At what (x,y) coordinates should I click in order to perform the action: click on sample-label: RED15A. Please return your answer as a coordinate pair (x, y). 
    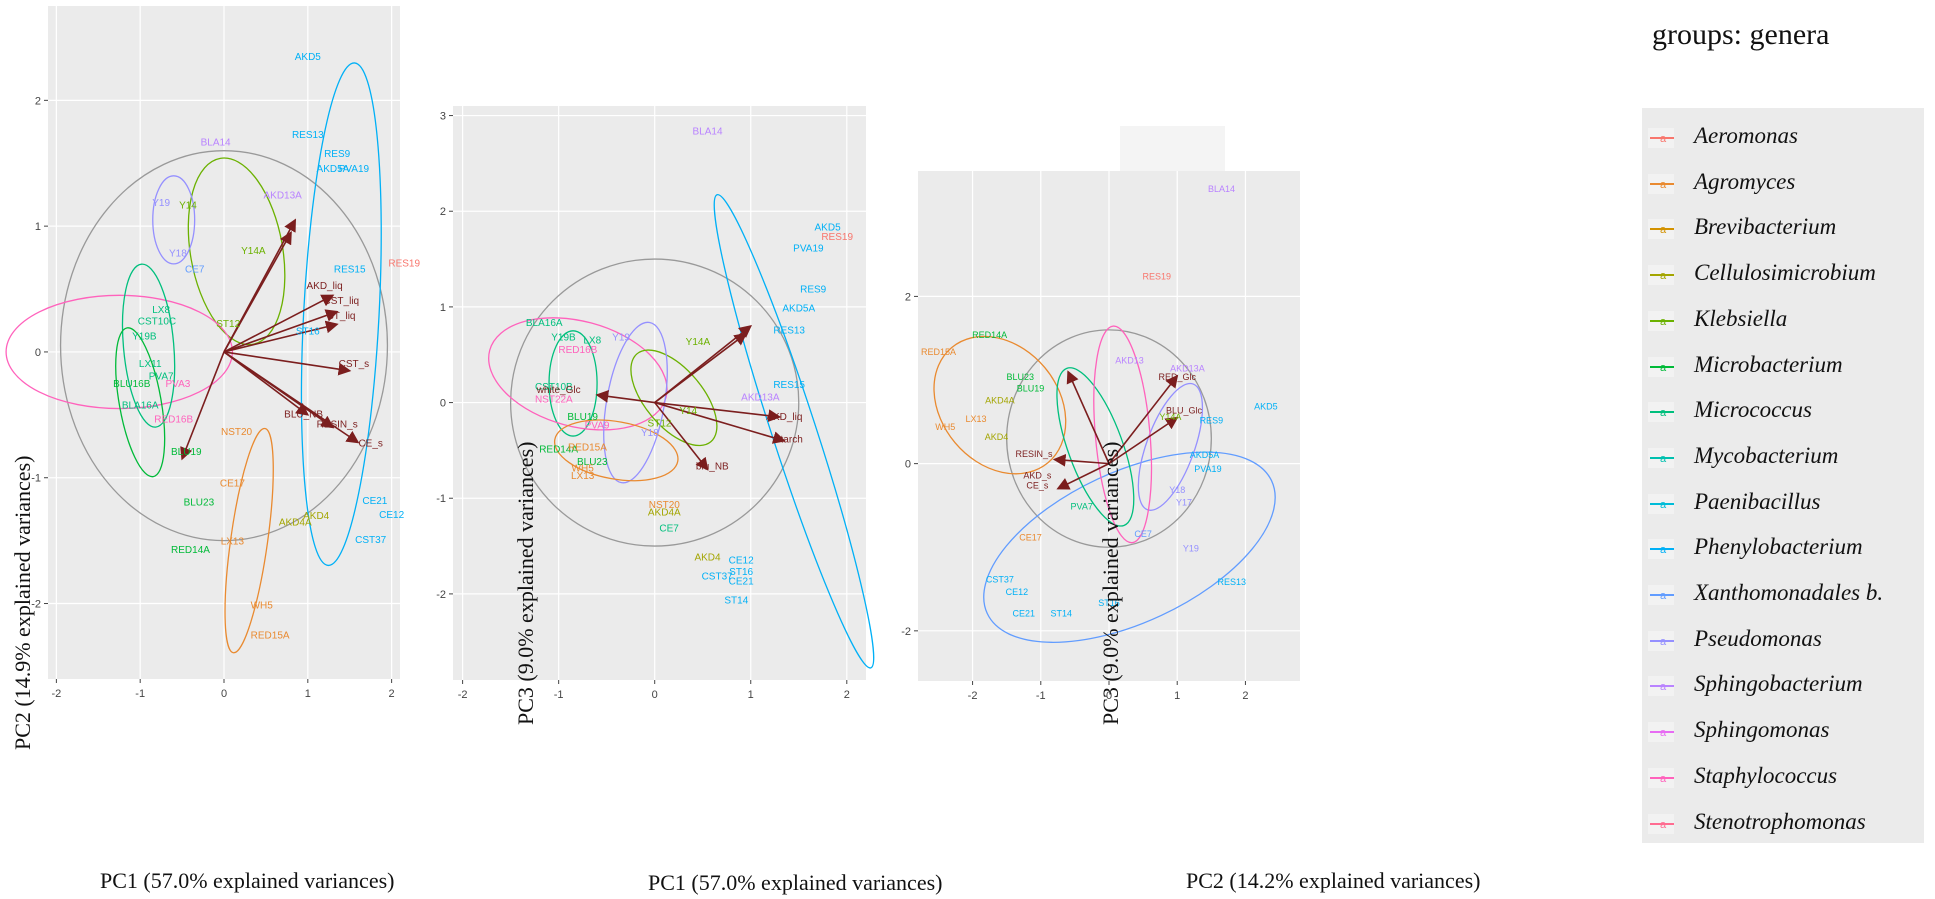
    Looking at the image, I should click on (938, 352).